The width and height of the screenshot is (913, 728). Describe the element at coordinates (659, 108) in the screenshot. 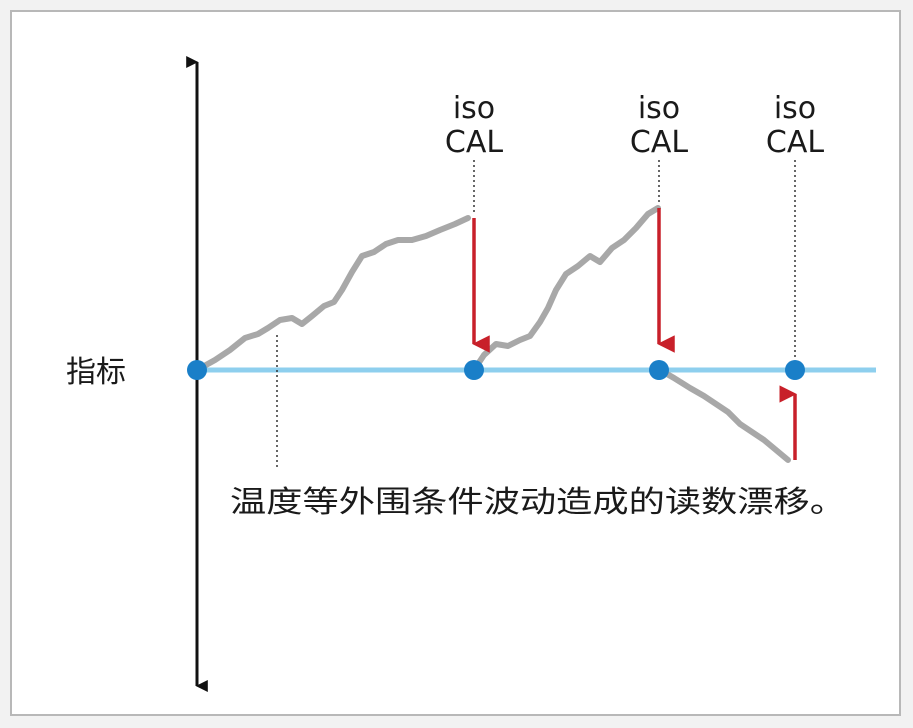

I see `calibration-label-2-line1: iso` at that location.